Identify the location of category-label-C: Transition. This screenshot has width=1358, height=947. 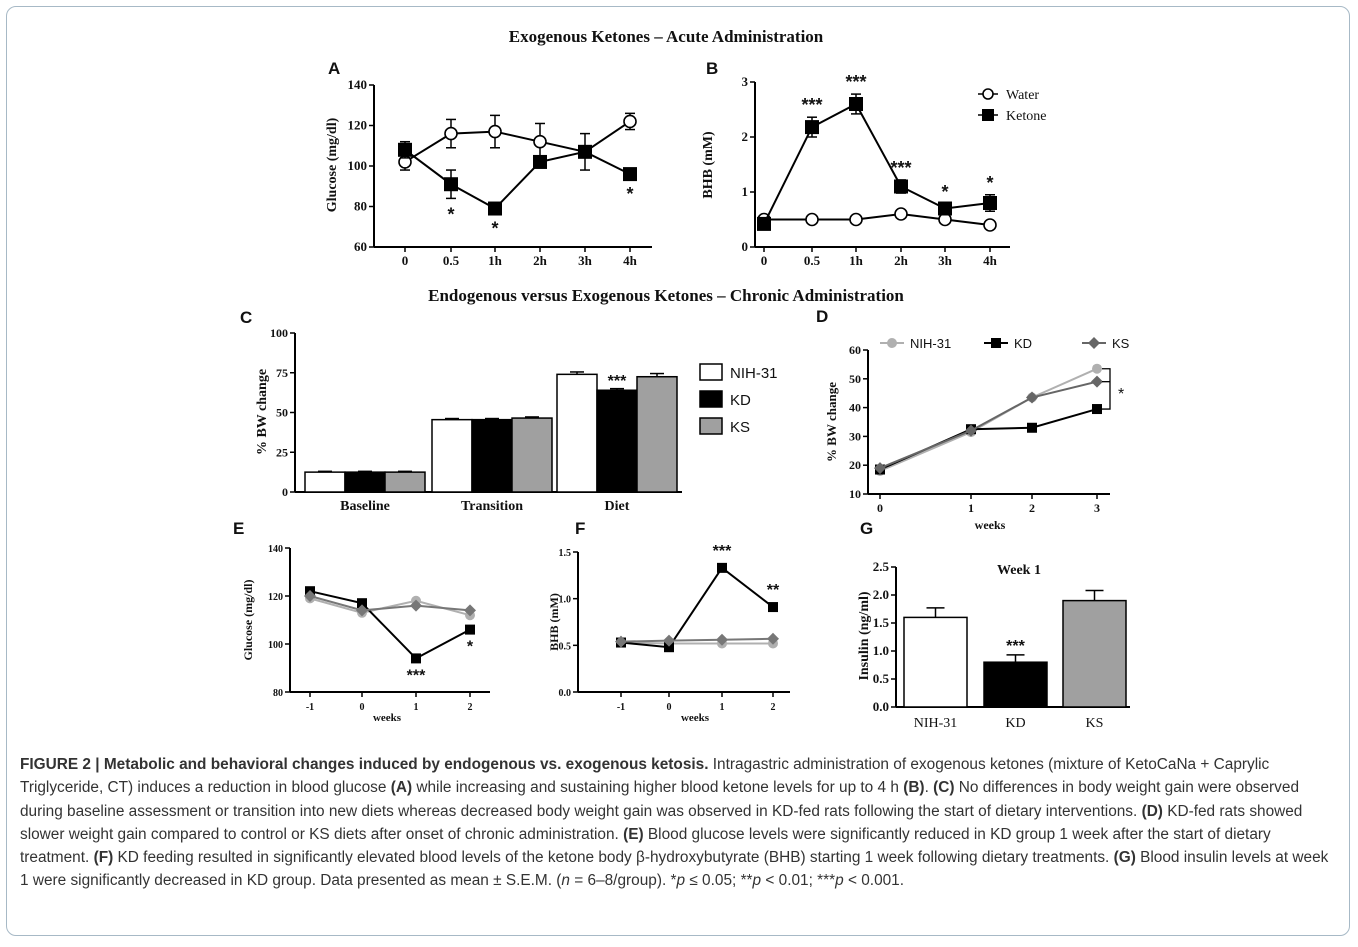
(492, 506).